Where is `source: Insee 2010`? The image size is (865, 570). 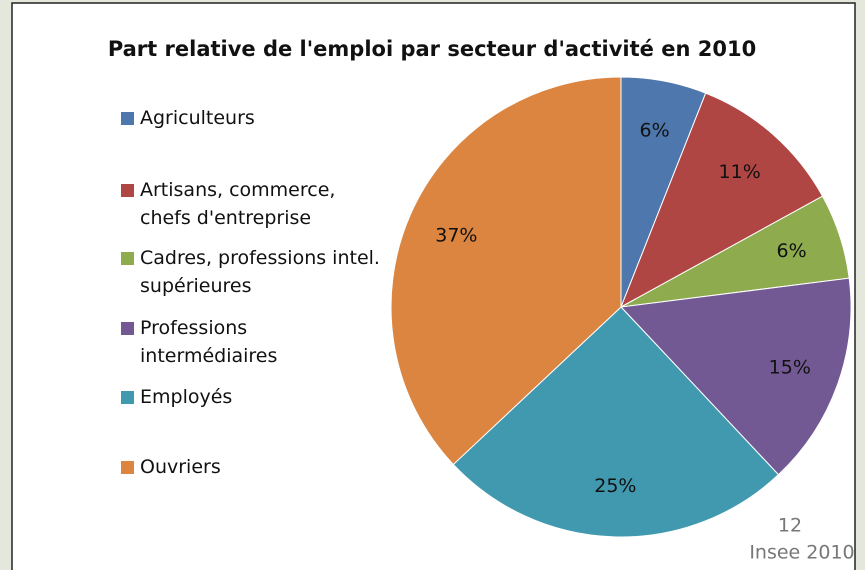 source: Insee 2010 is located at coordinates (801, 553).